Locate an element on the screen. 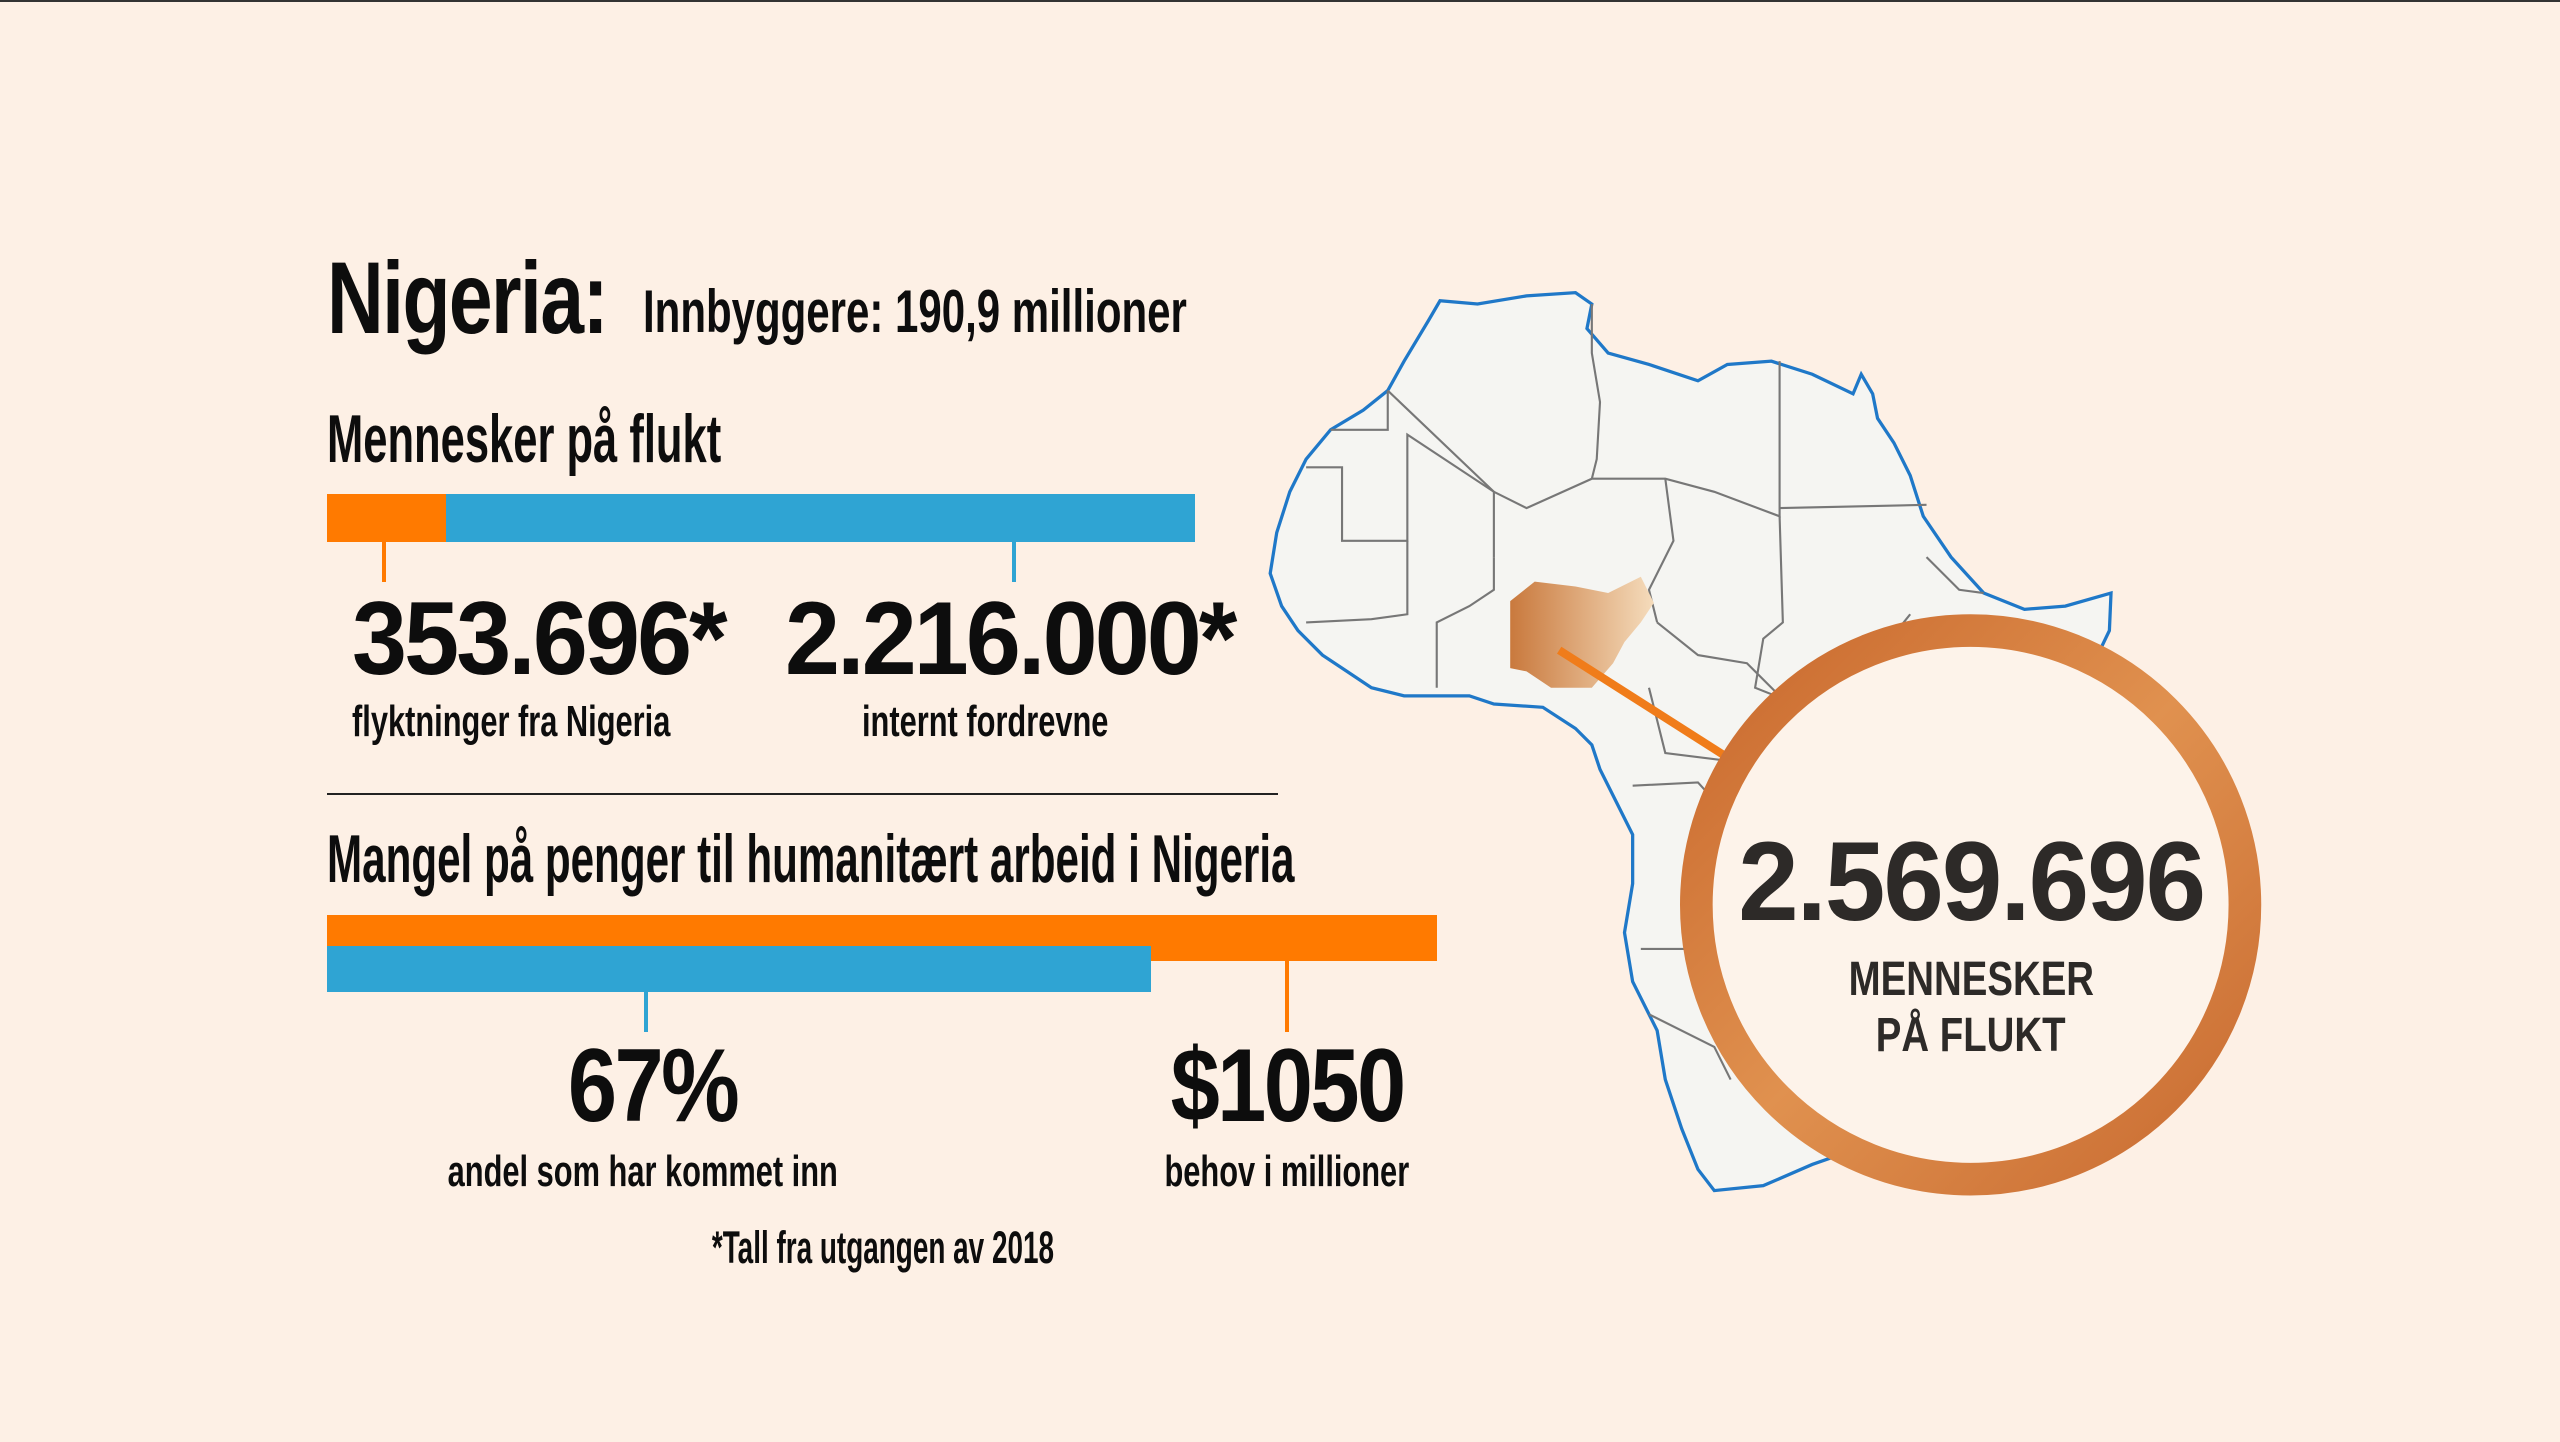 The image size is (2560, 1442). need-value: $1050 is located at coordinates (1288, 1086).